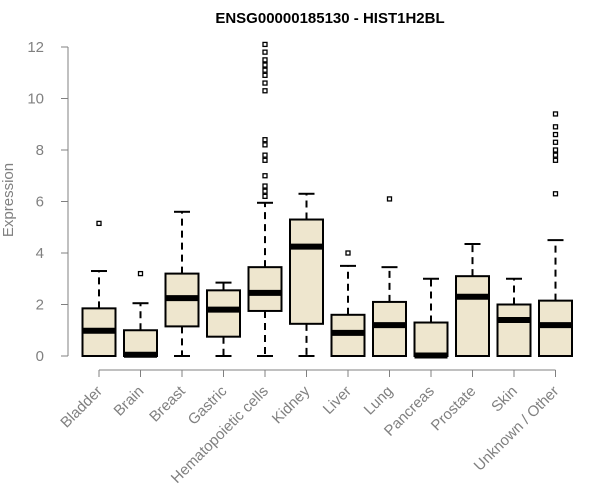 The height and width of the screenshot is (500, 600). Describe the element at coordinates (40, 253) in the screenshot. I see `y-tick-label: 4` at that location.